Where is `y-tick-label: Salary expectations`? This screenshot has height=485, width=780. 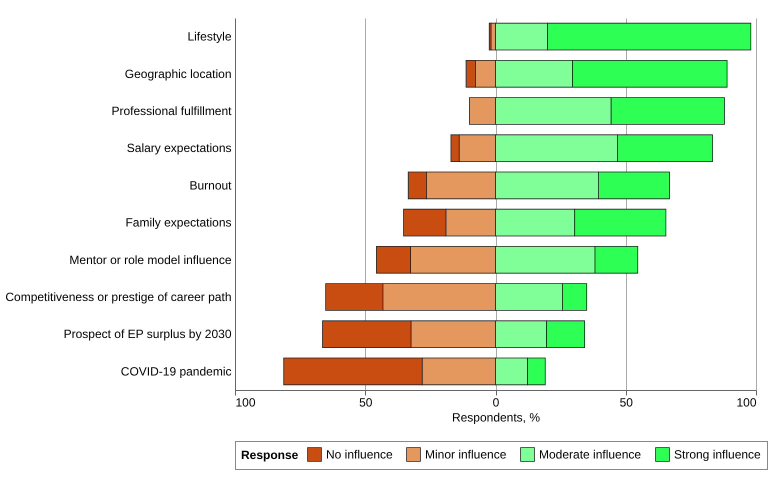
y-tick-label: Salary expectations is located at coordinates (179, 148).